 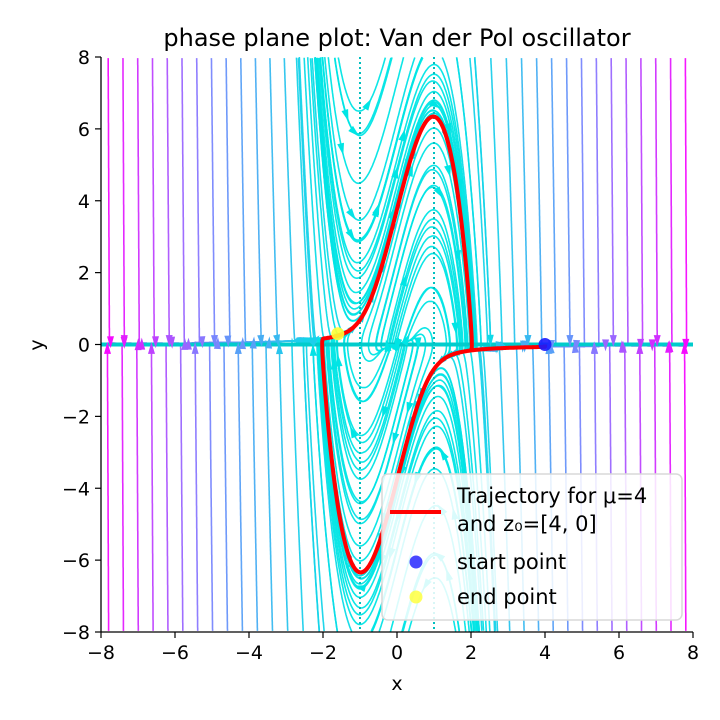 I want to click on y-axis-label: y, so click(x=37, y=344).